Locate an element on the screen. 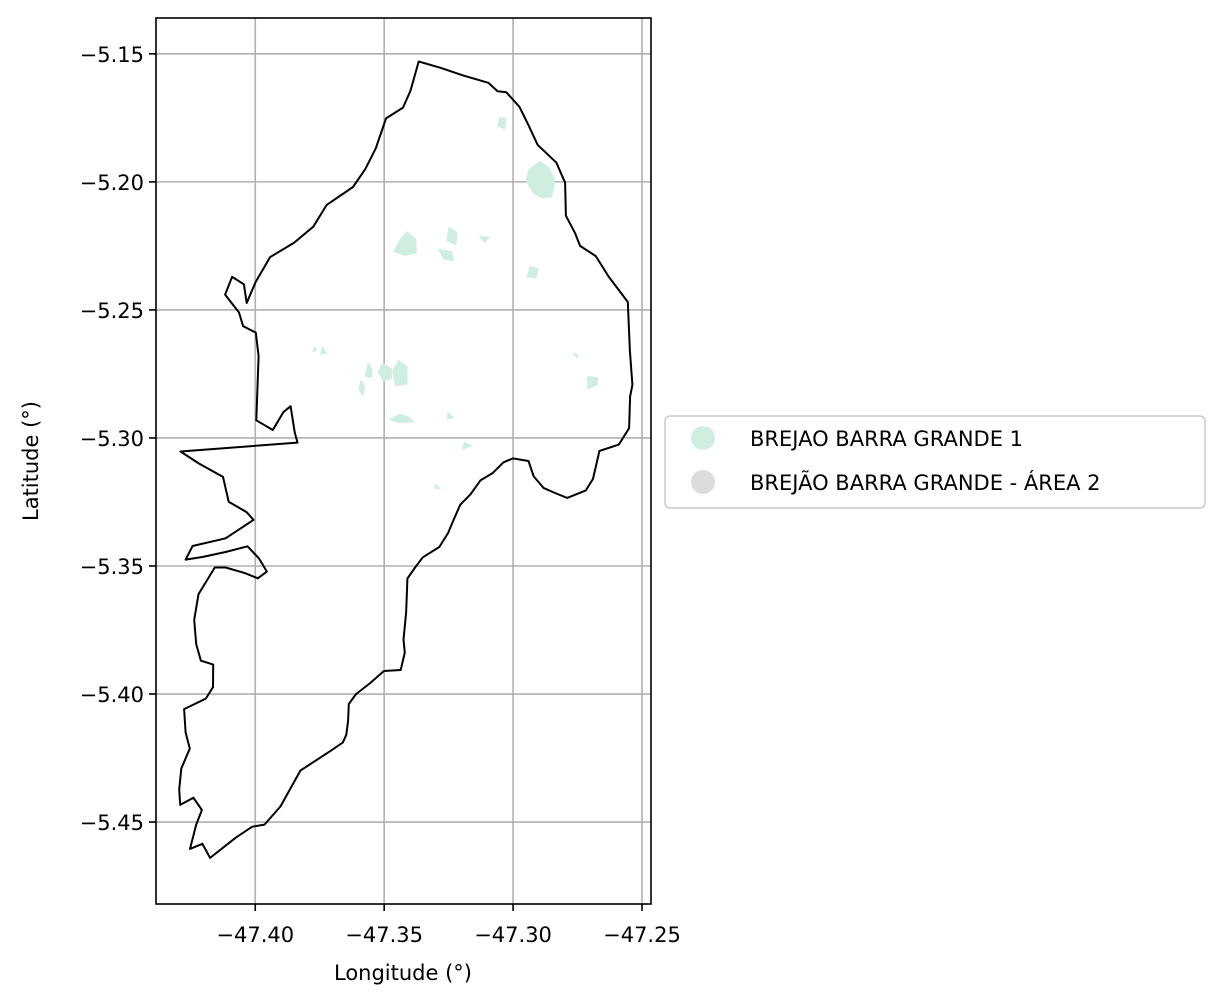 The width and height of the screenshot is (1224, 1006). y-tick-label-6: −5.45 is located at coordinates (112, 823).